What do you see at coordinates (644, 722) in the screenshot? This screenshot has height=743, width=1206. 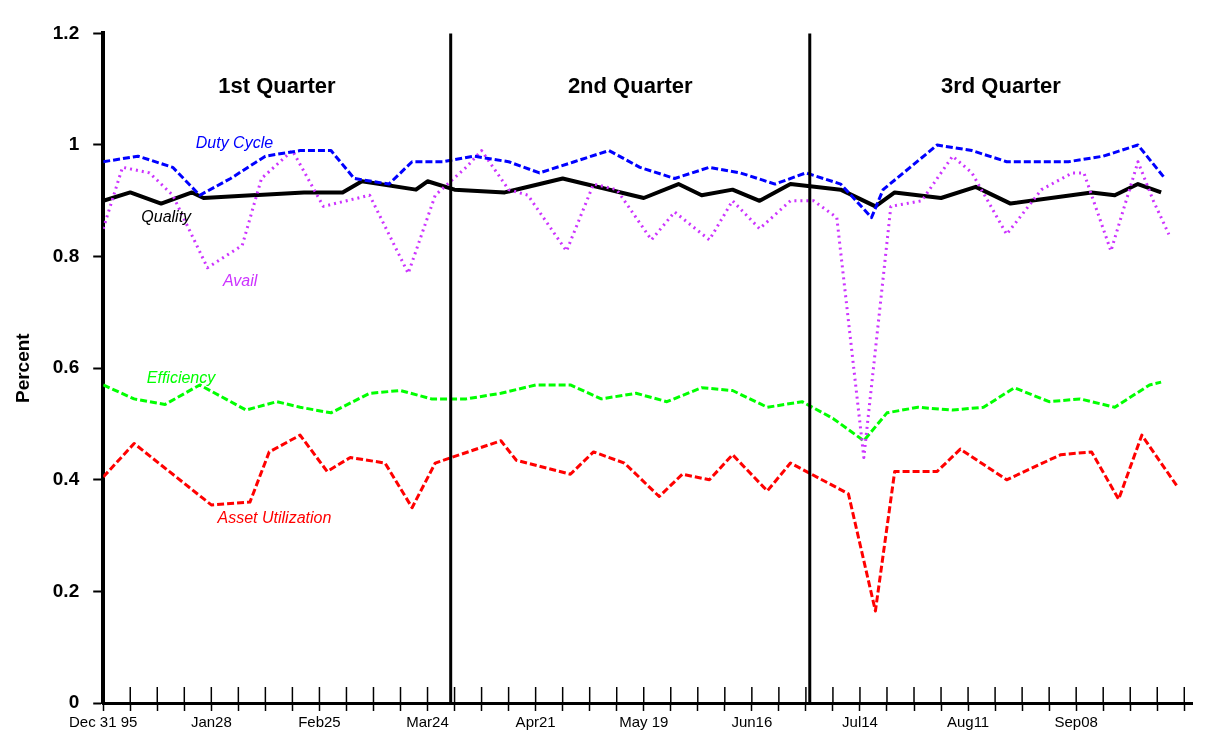 I see `x-tick-label: May 19` at bounding box center [644, 722].